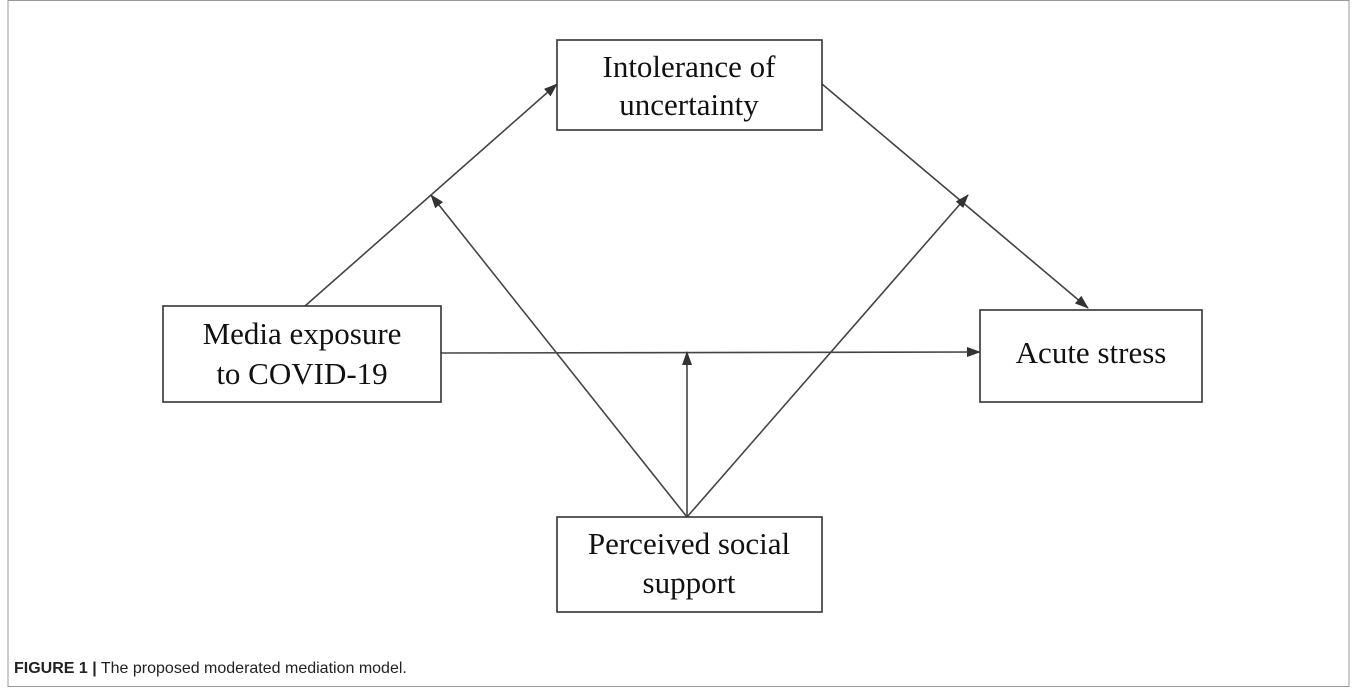 Image resolution: width=1358 pixels, height=689 pixels. I want to click on node: Acute stress, so click(1091, 356).